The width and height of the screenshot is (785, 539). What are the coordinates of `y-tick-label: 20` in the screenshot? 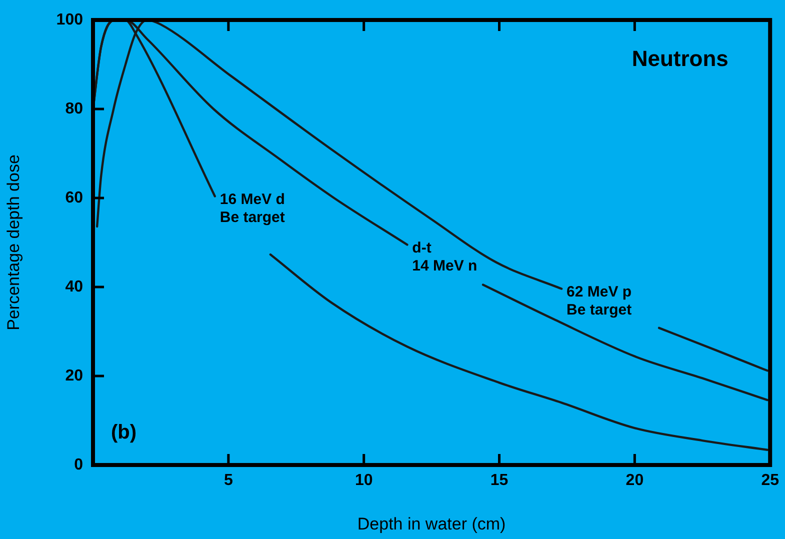 It's located at (74, 375).